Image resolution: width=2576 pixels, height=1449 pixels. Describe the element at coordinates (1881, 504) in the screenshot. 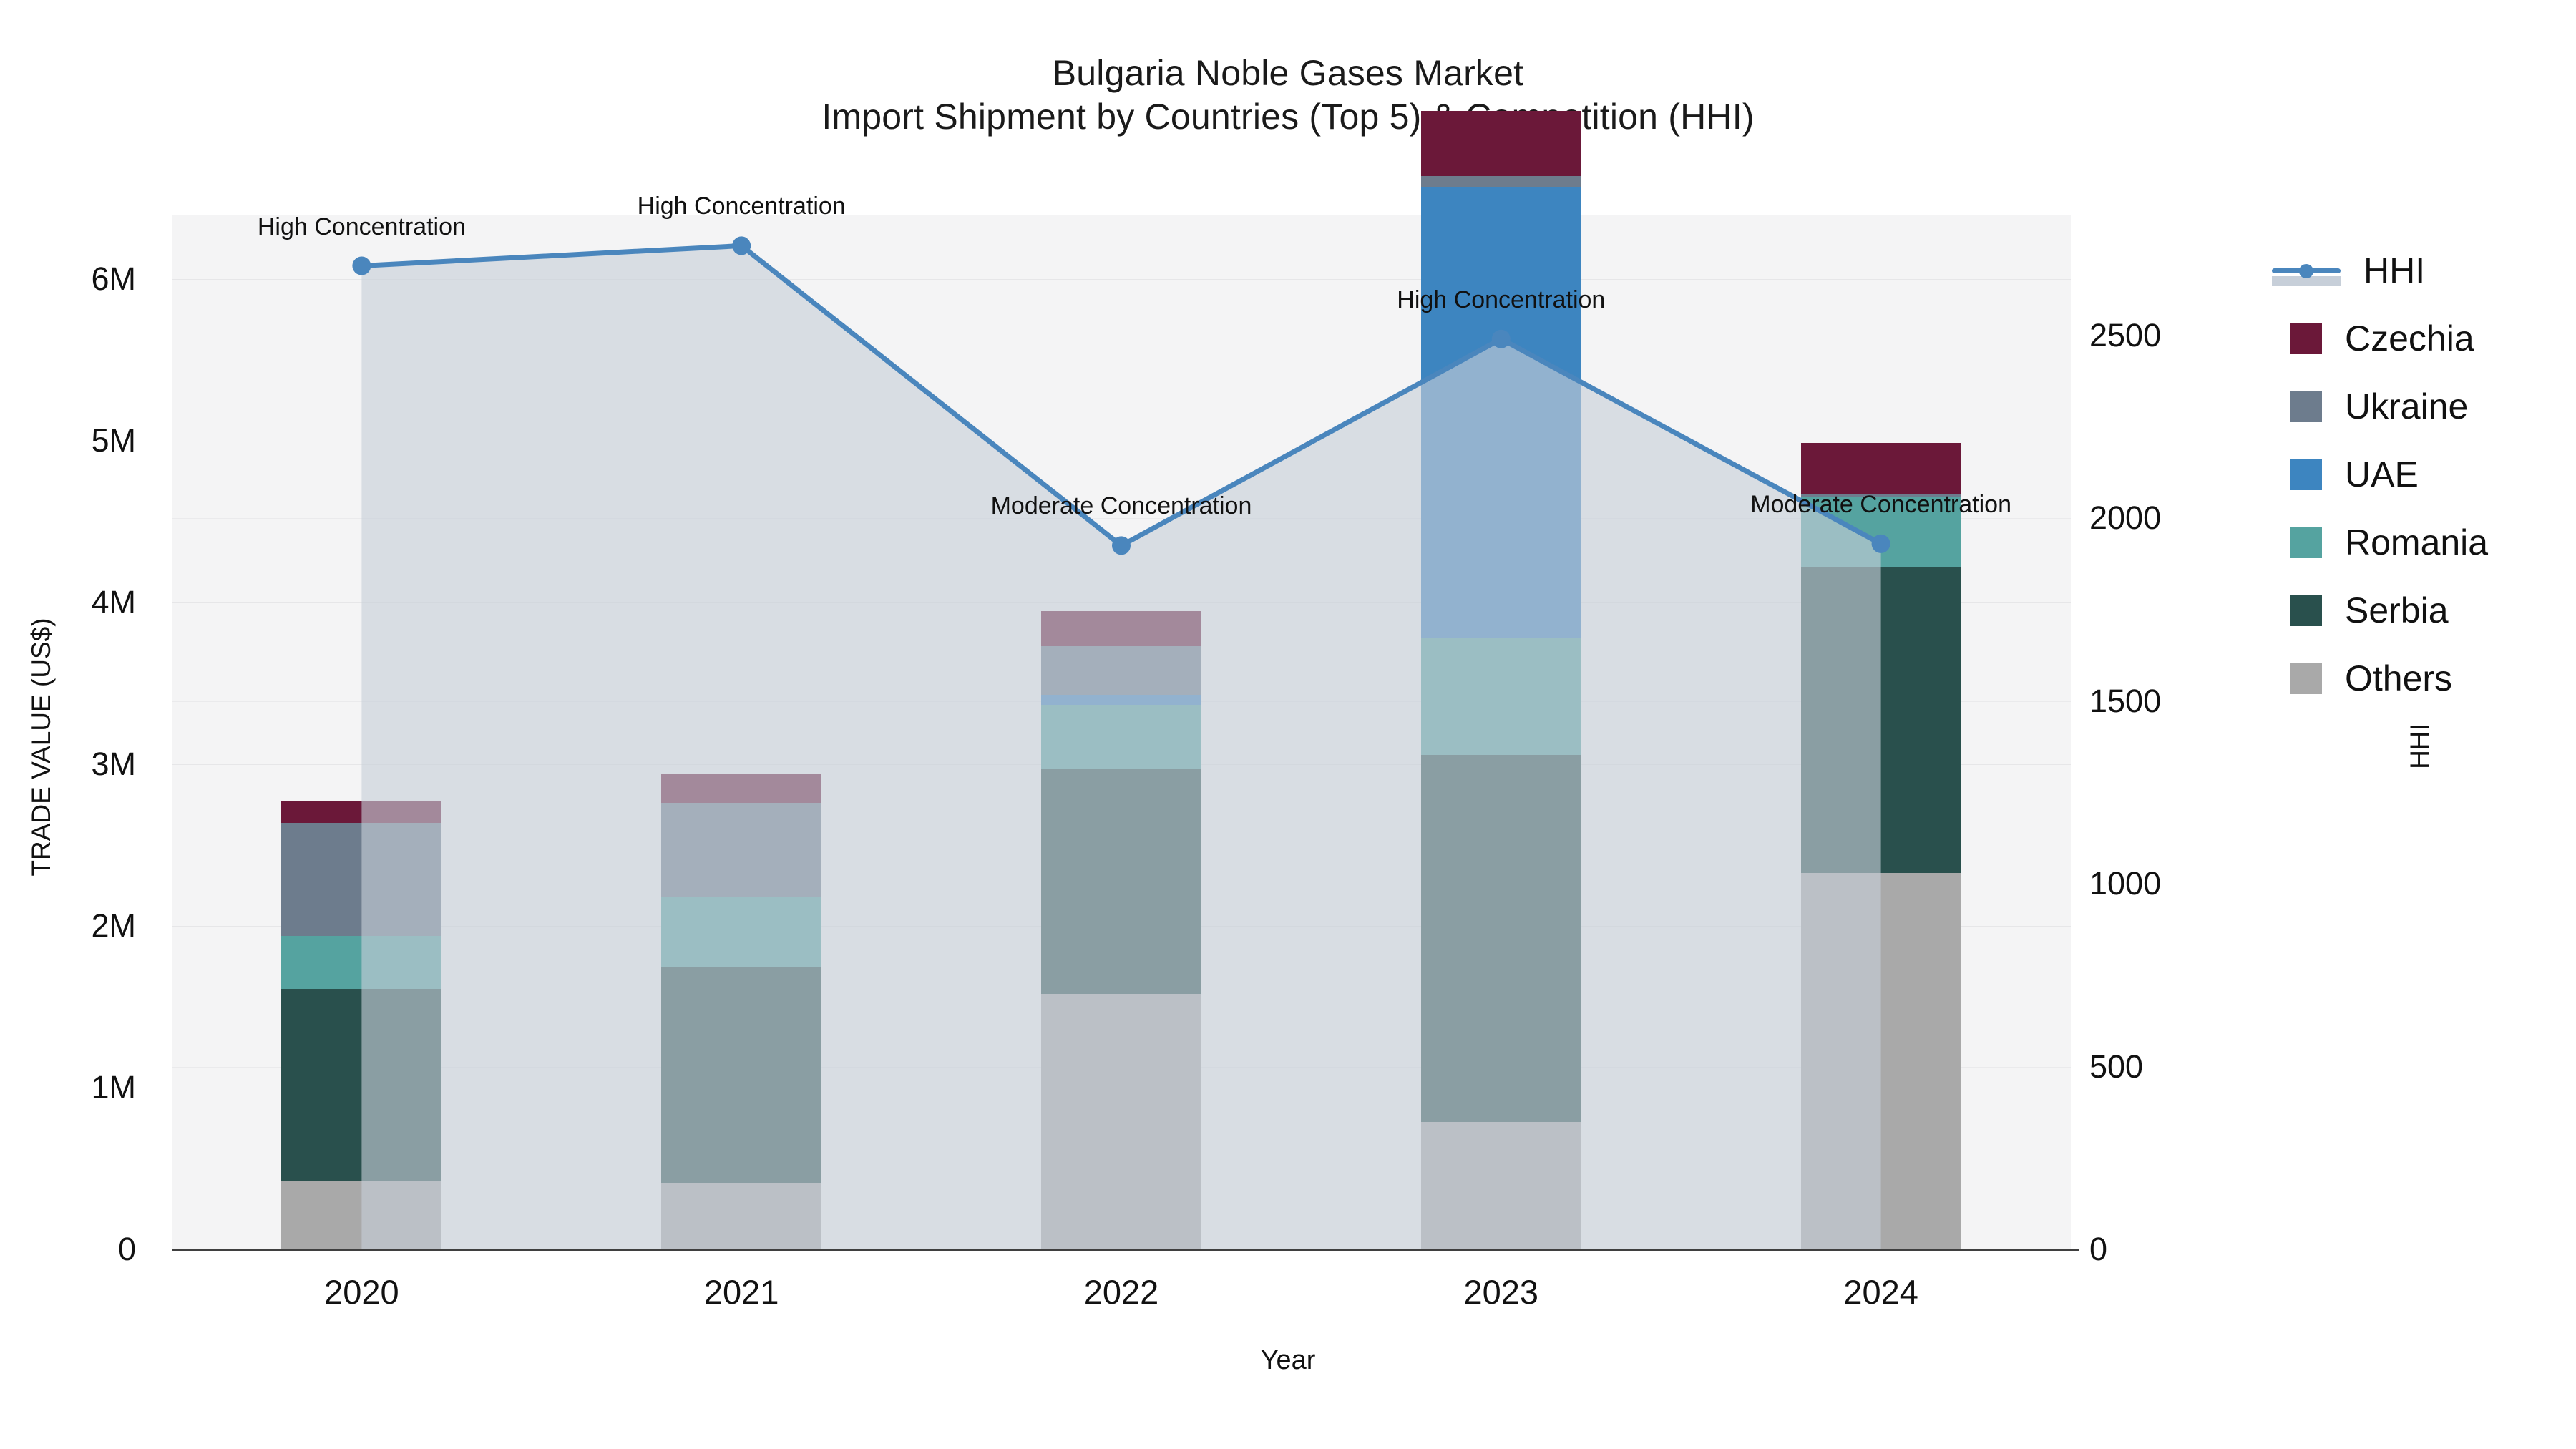

I see `annotation-2024: Moderate Concentration` at that location.